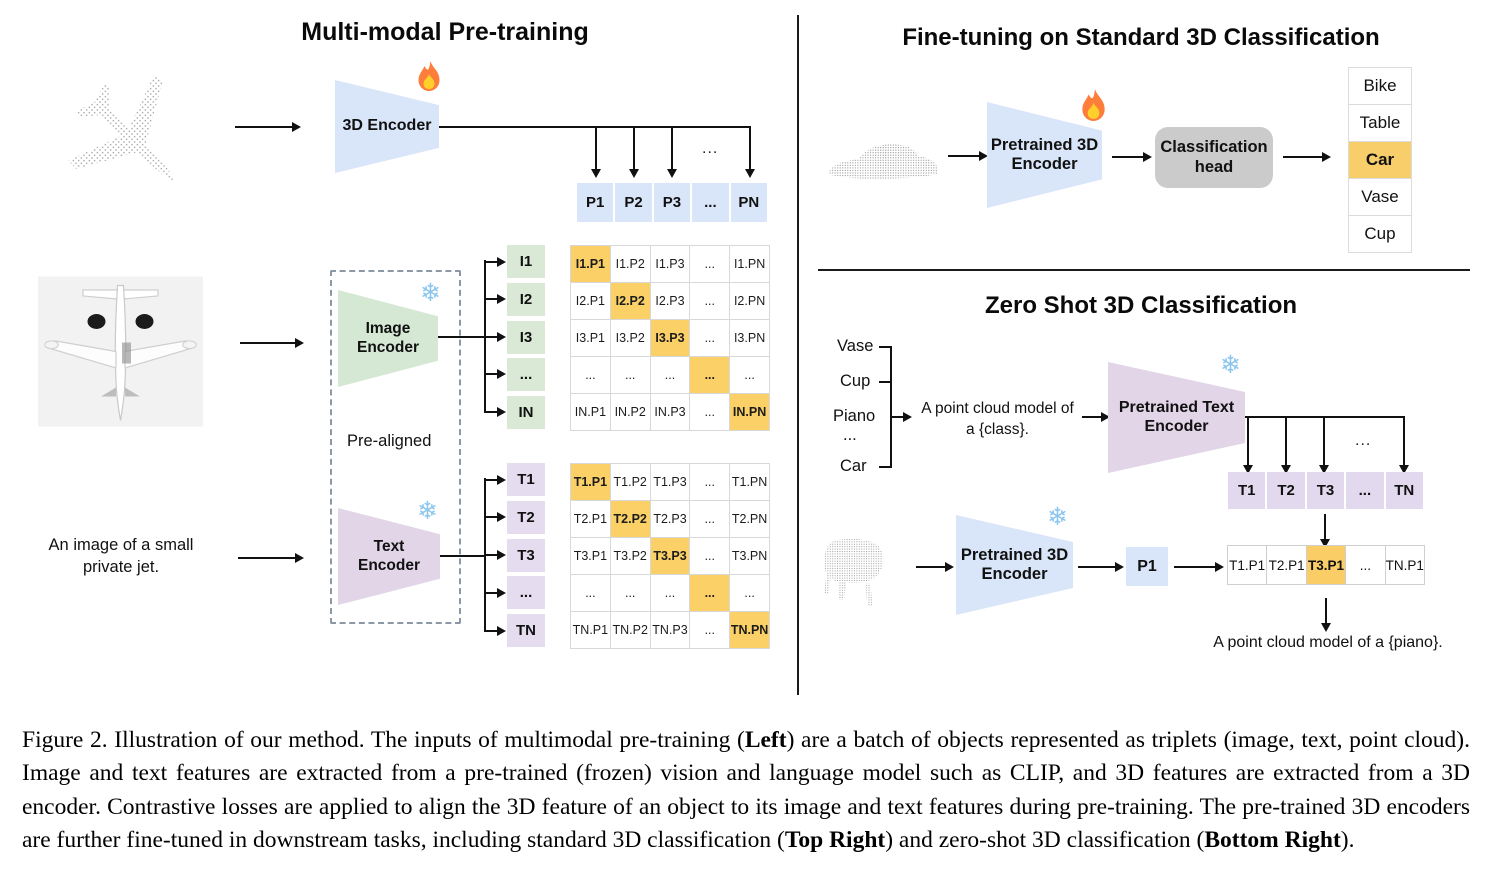 The height and width of the screenshot is (888, 1490). What do you see at coordinates (121, 128) in the screenshot?
I see `airplane-point-cloud` at bounding box center [121, 128].